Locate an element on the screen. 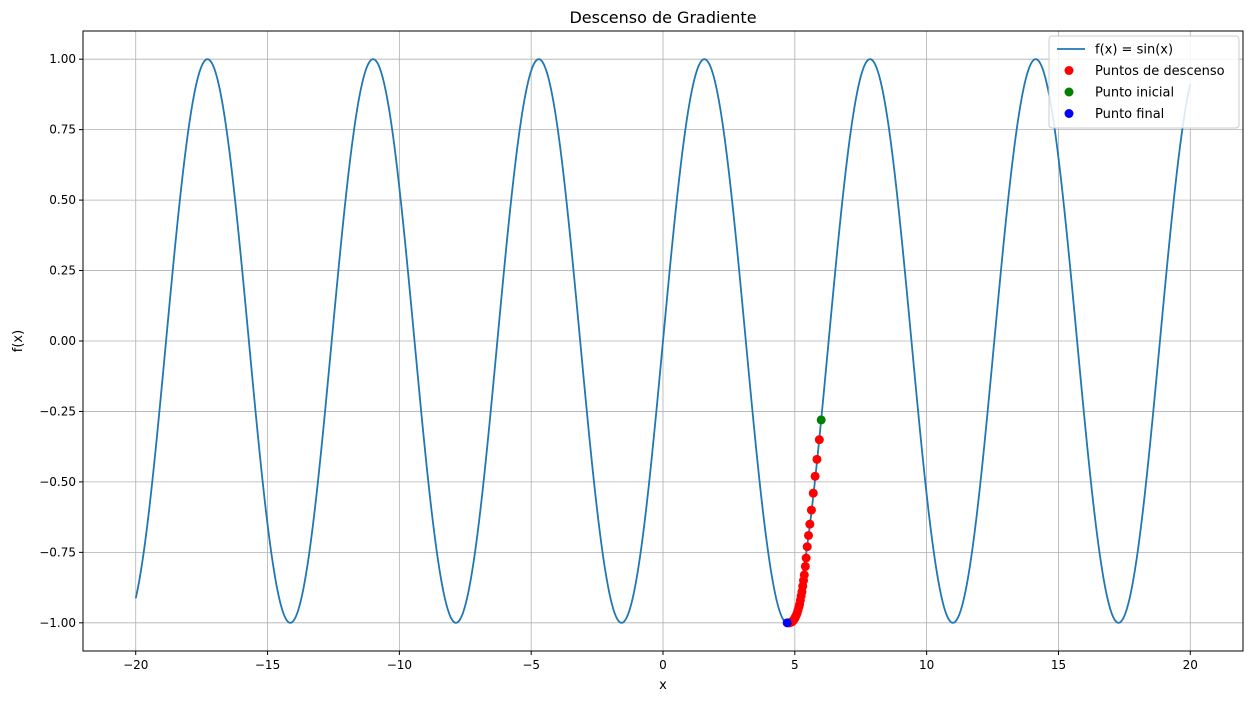 This screenshot has height=706, width=1254. legend-label: Puntos de descenso is located at coordinates (1160, 71).